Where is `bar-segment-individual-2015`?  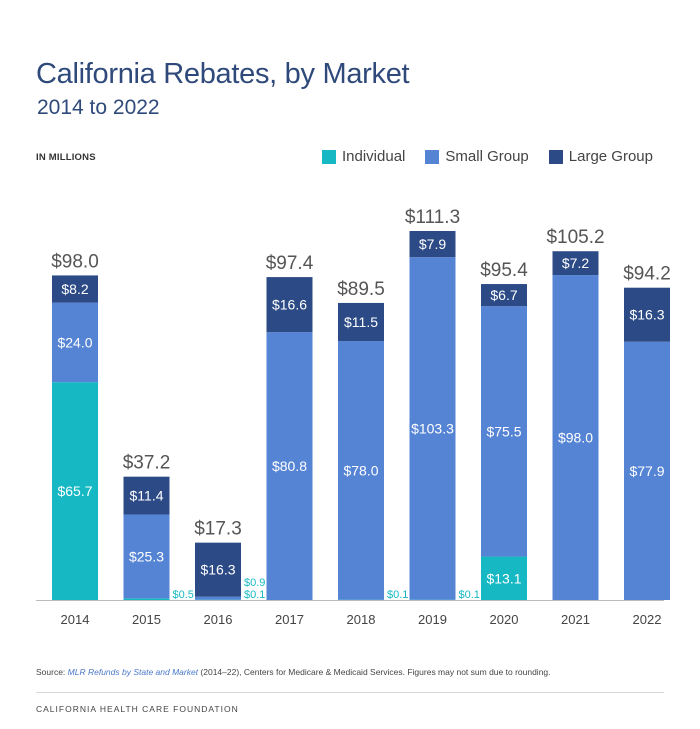
bar-segment-individual-2015 is located at coordinates (146, 599).